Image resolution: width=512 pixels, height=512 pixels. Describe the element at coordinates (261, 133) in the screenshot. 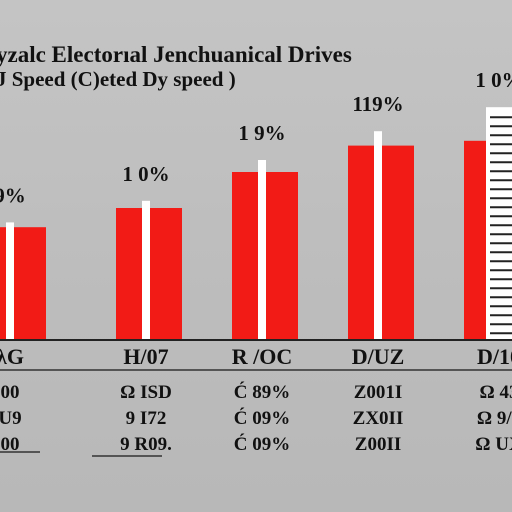

I see `data-label-2: 1 9%` at that location.